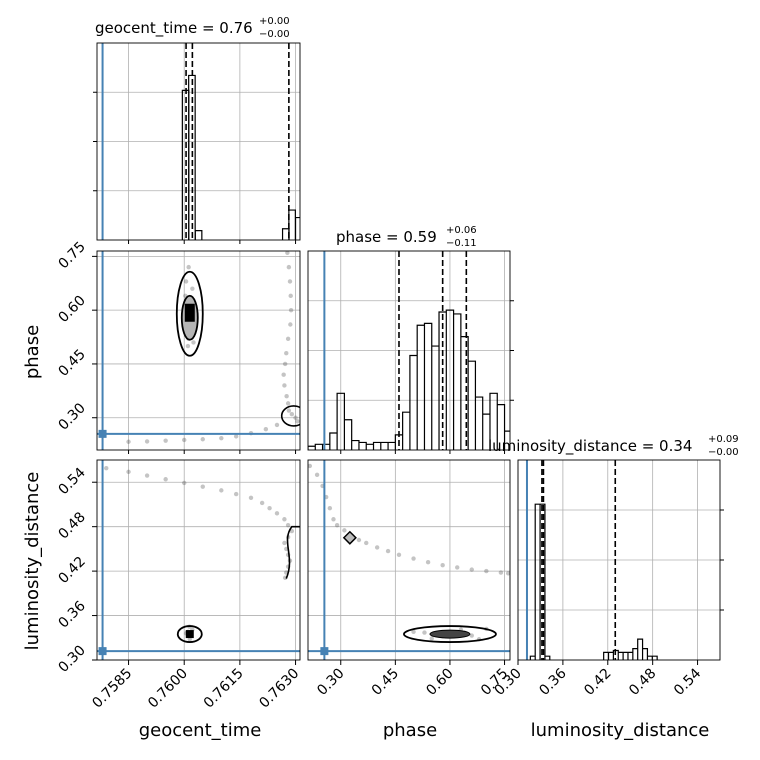  I want to click on y-tick-label: 0.48, so click(71, 525).